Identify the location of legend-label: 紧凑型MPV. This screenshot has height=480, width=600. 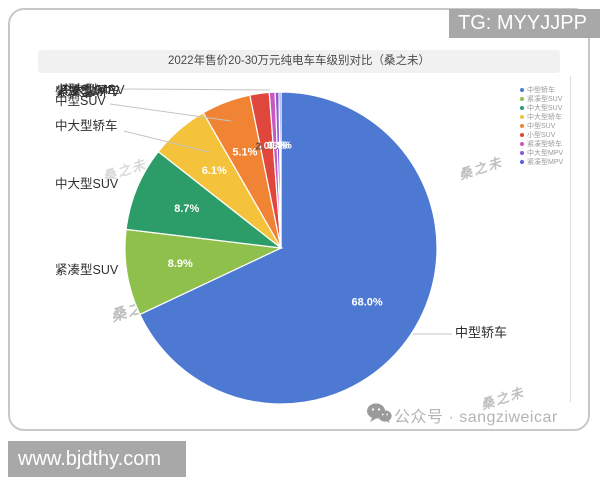
(545, 162).